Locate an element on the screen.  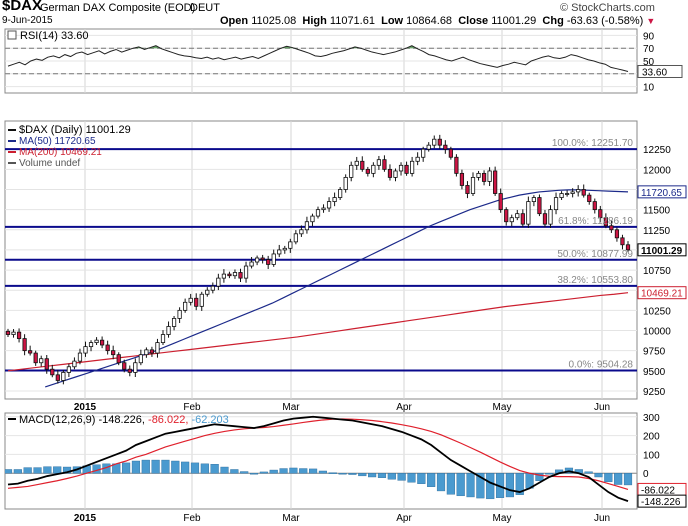
price-tick-label: 10000 is located at coordinates (657, 332).